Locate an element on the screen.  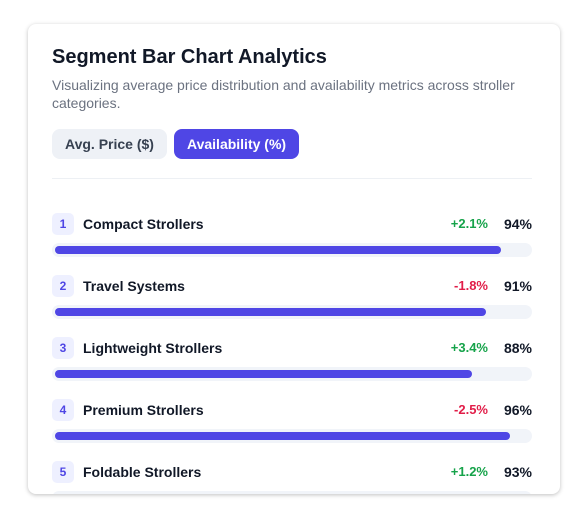
change-label: -1.8% is located at coordinates (471, 285).